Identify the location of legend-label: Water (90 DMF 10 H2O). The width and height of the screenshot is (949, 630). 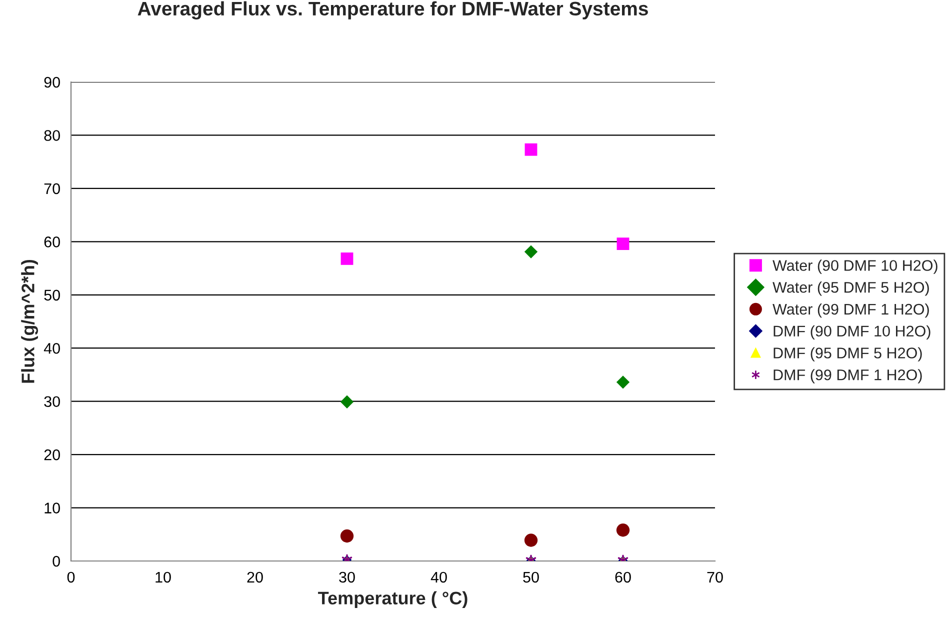
(855, 267).